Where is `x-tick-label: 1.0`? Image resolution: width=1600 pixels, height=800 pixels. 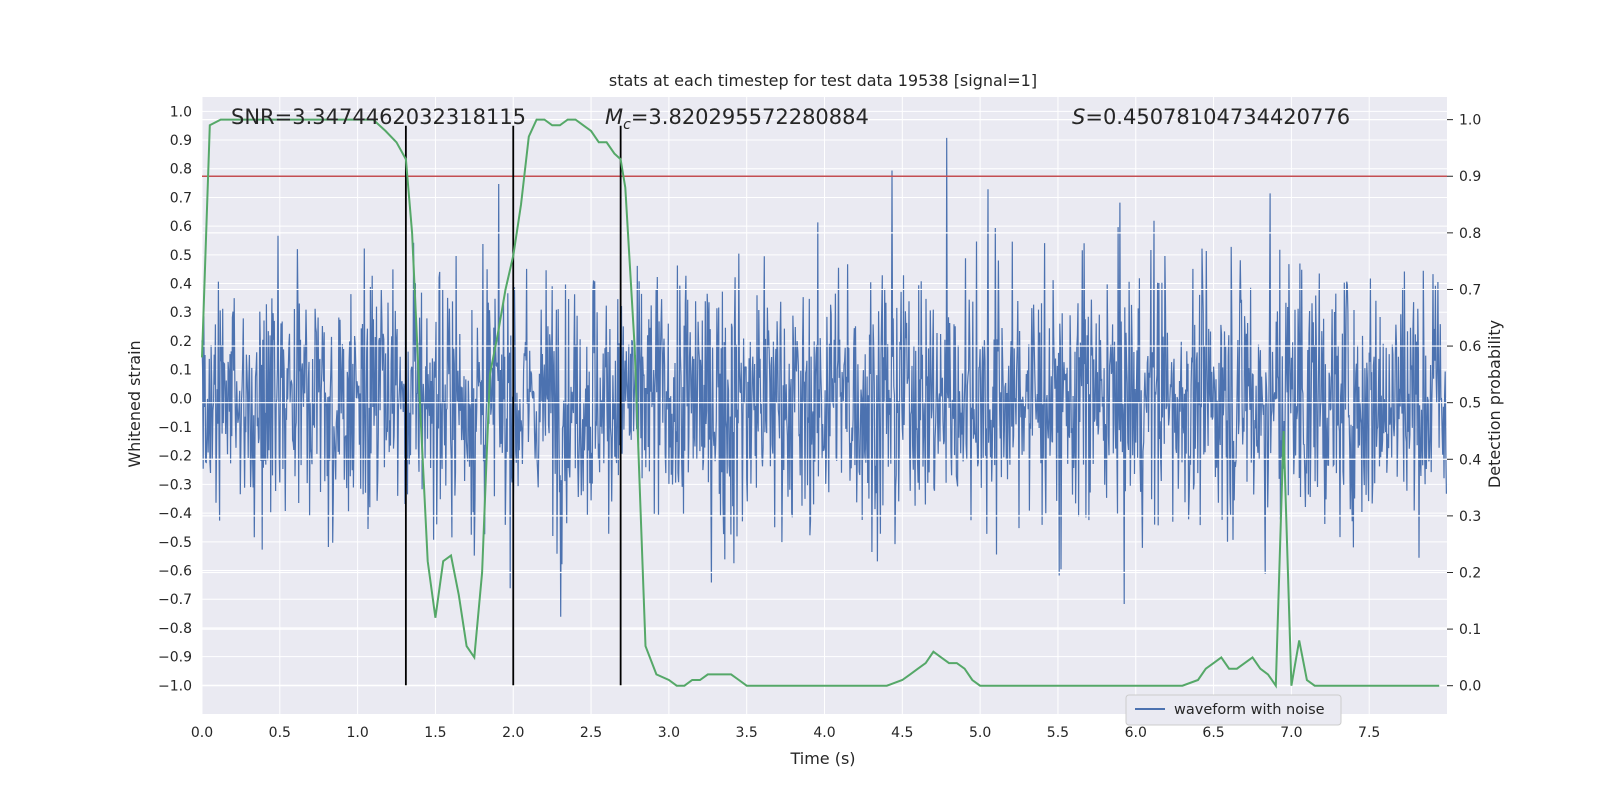
x-tick-label: 1.0 is located at coordinates (357, 733).